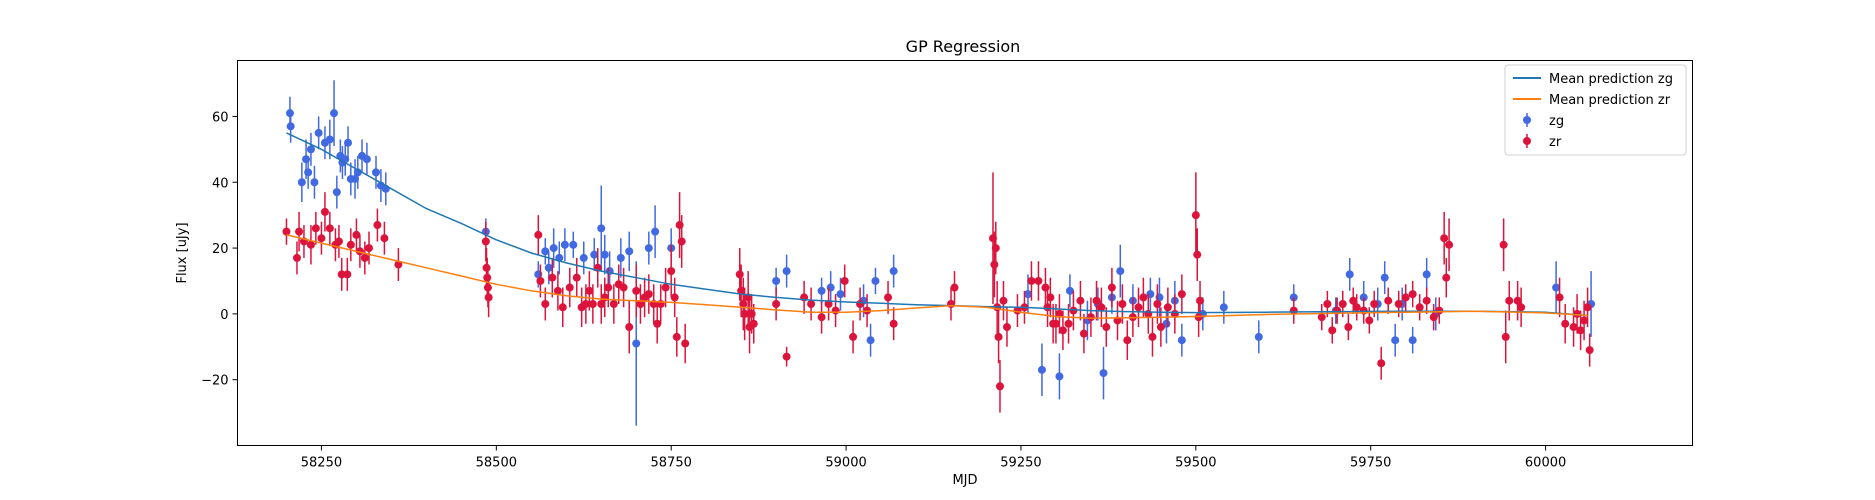 The image size is (1875, 500). I want to click on y-tick-label: 40, so click(220, 183).